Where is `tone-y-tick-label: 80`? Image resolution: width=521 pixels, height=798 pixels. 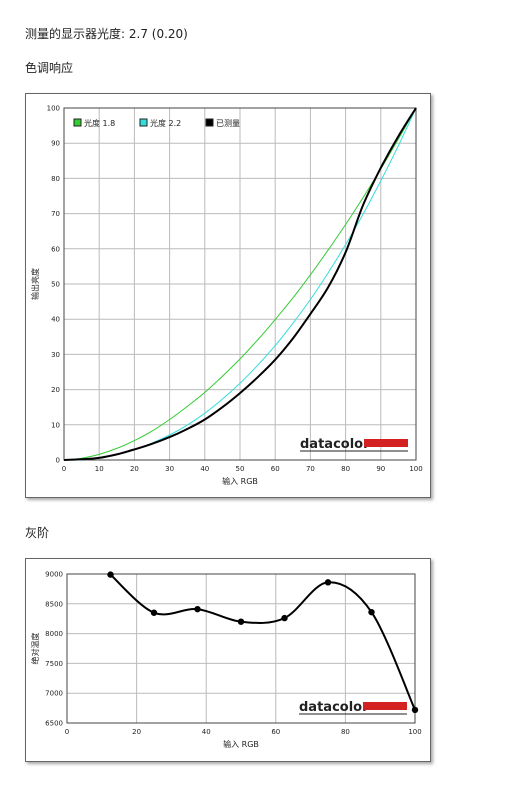 tone-y-tick-label: 80 is located at coordinates (55, 179).